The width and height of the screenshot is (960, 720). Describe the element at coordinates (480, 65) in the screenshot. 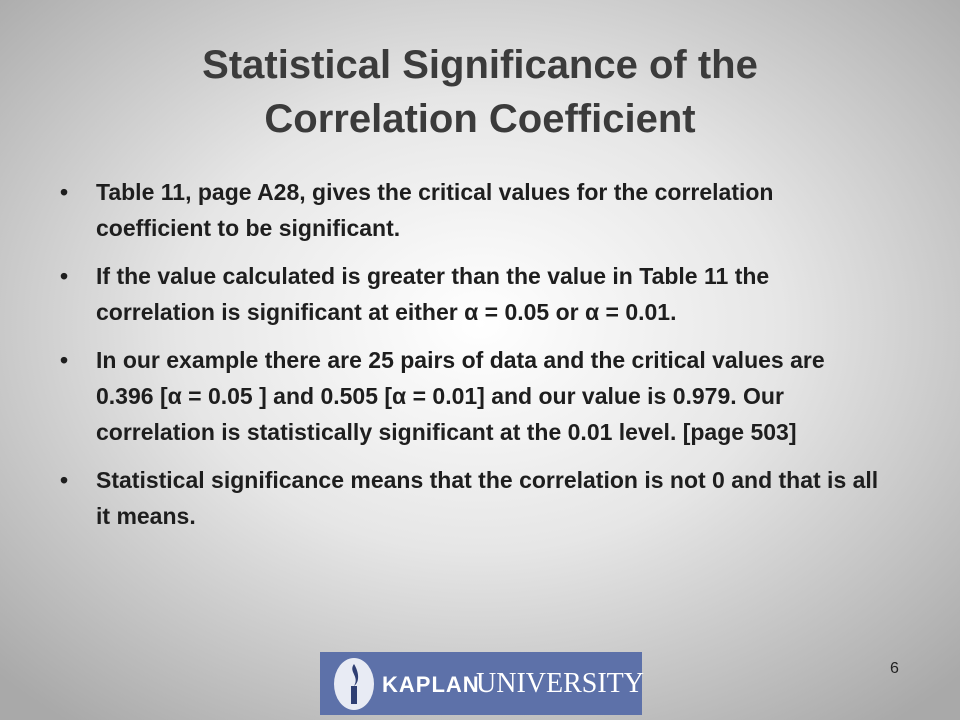

I see `title-line: Statistical Significance of the` at that location.